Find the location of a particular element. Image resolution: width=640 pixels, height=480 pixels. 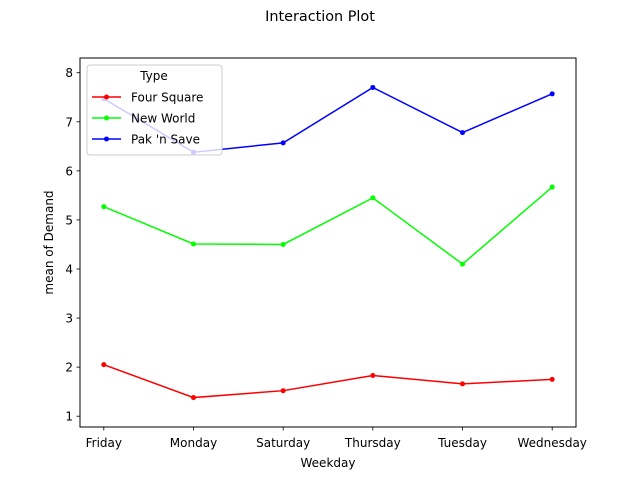

x-axis-label: Weekday is located at coordinates (328, 463).